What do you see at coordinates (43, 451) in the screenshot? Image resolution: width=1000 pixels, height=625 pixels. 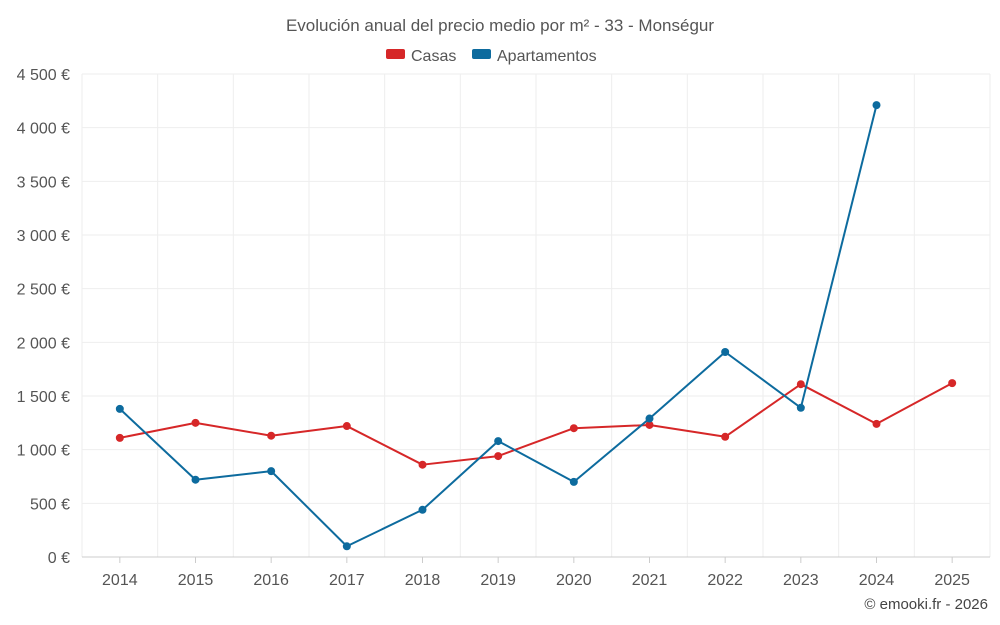 I see `y-tick-label: 1 000 €` at bounding box center [43, 451].